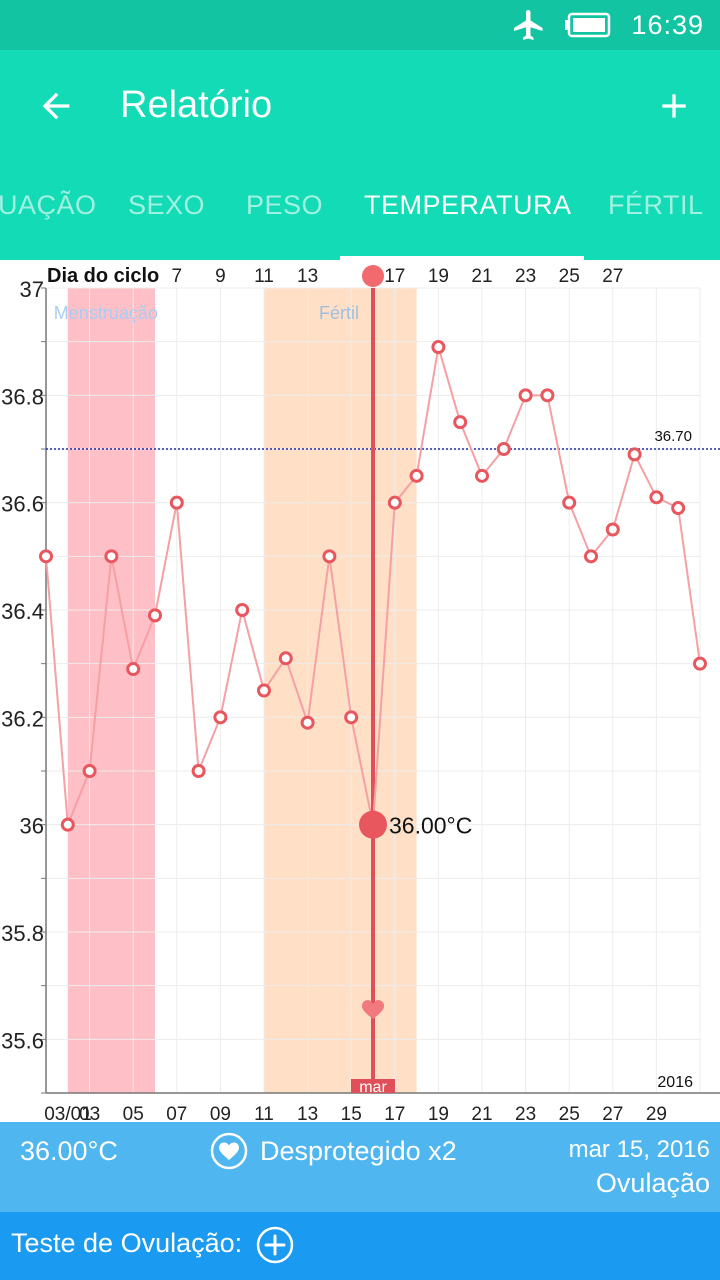  Describe the element at coordinates (176, 1113) in the screenshot. I see `x-tick-label: 07` at that location.